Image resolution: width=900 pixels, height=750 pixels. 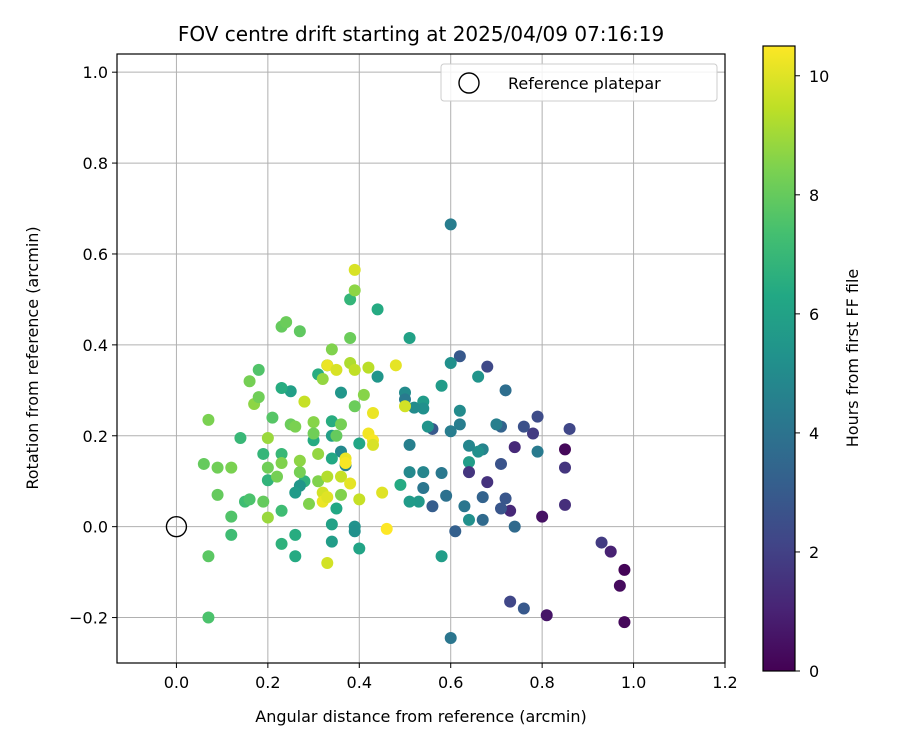 I want to click on y-tick-label: 0.2, so click(x=95, y=436).